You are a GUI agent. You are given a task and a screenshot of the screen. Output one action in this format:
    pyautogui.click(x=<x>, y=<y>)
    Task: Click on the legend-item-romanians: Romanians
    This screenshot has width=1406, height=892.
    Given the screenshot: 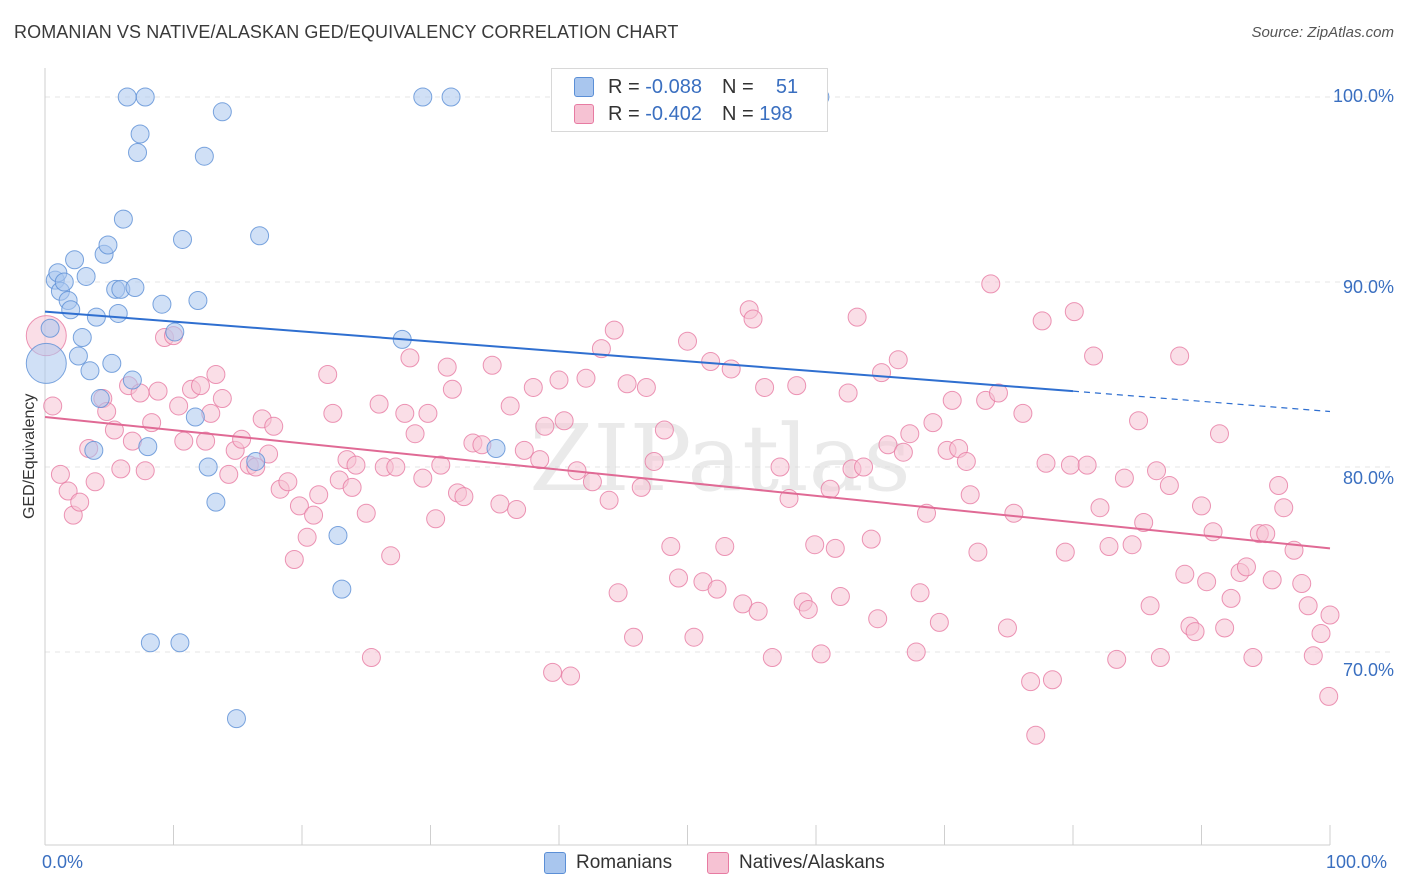 What is the action you would take?
    pyautogui.click(x=608, y=863)
    